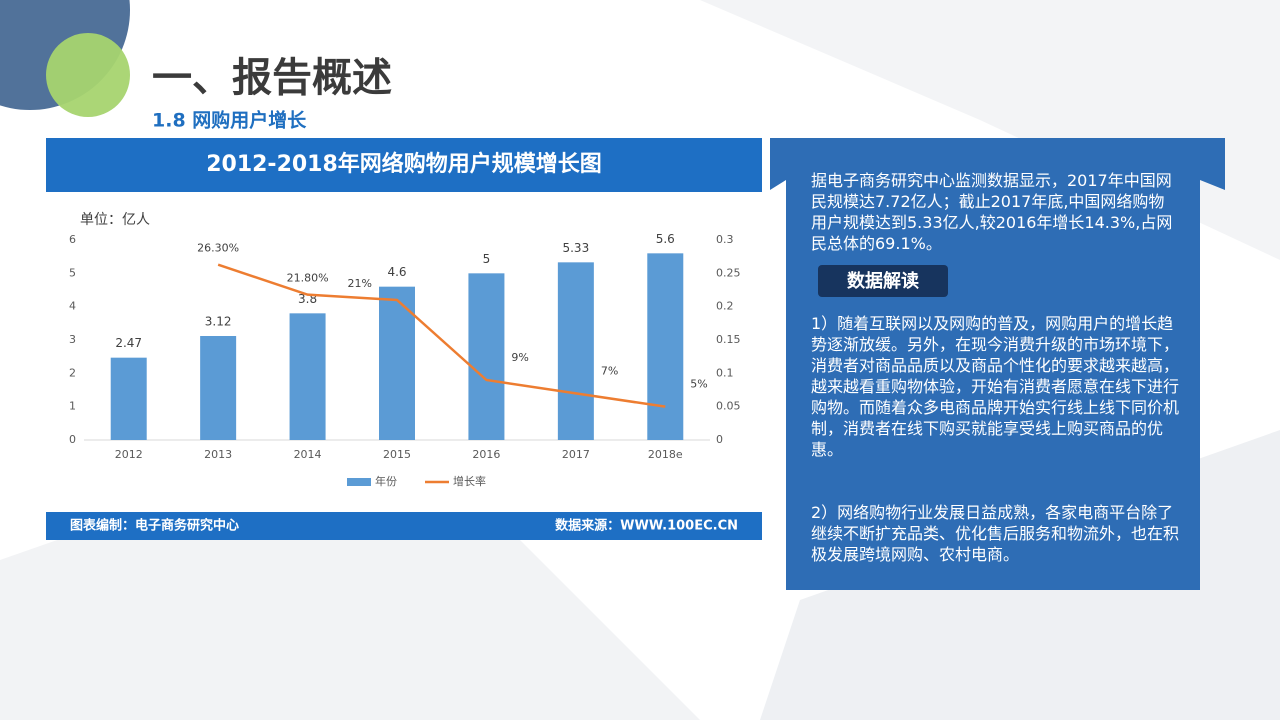 The width and height of the screenshot is (1280, 720). Describe the element at coordinates (469, 481) in the screenshot. I see `legend-label: 增长率` at that location.